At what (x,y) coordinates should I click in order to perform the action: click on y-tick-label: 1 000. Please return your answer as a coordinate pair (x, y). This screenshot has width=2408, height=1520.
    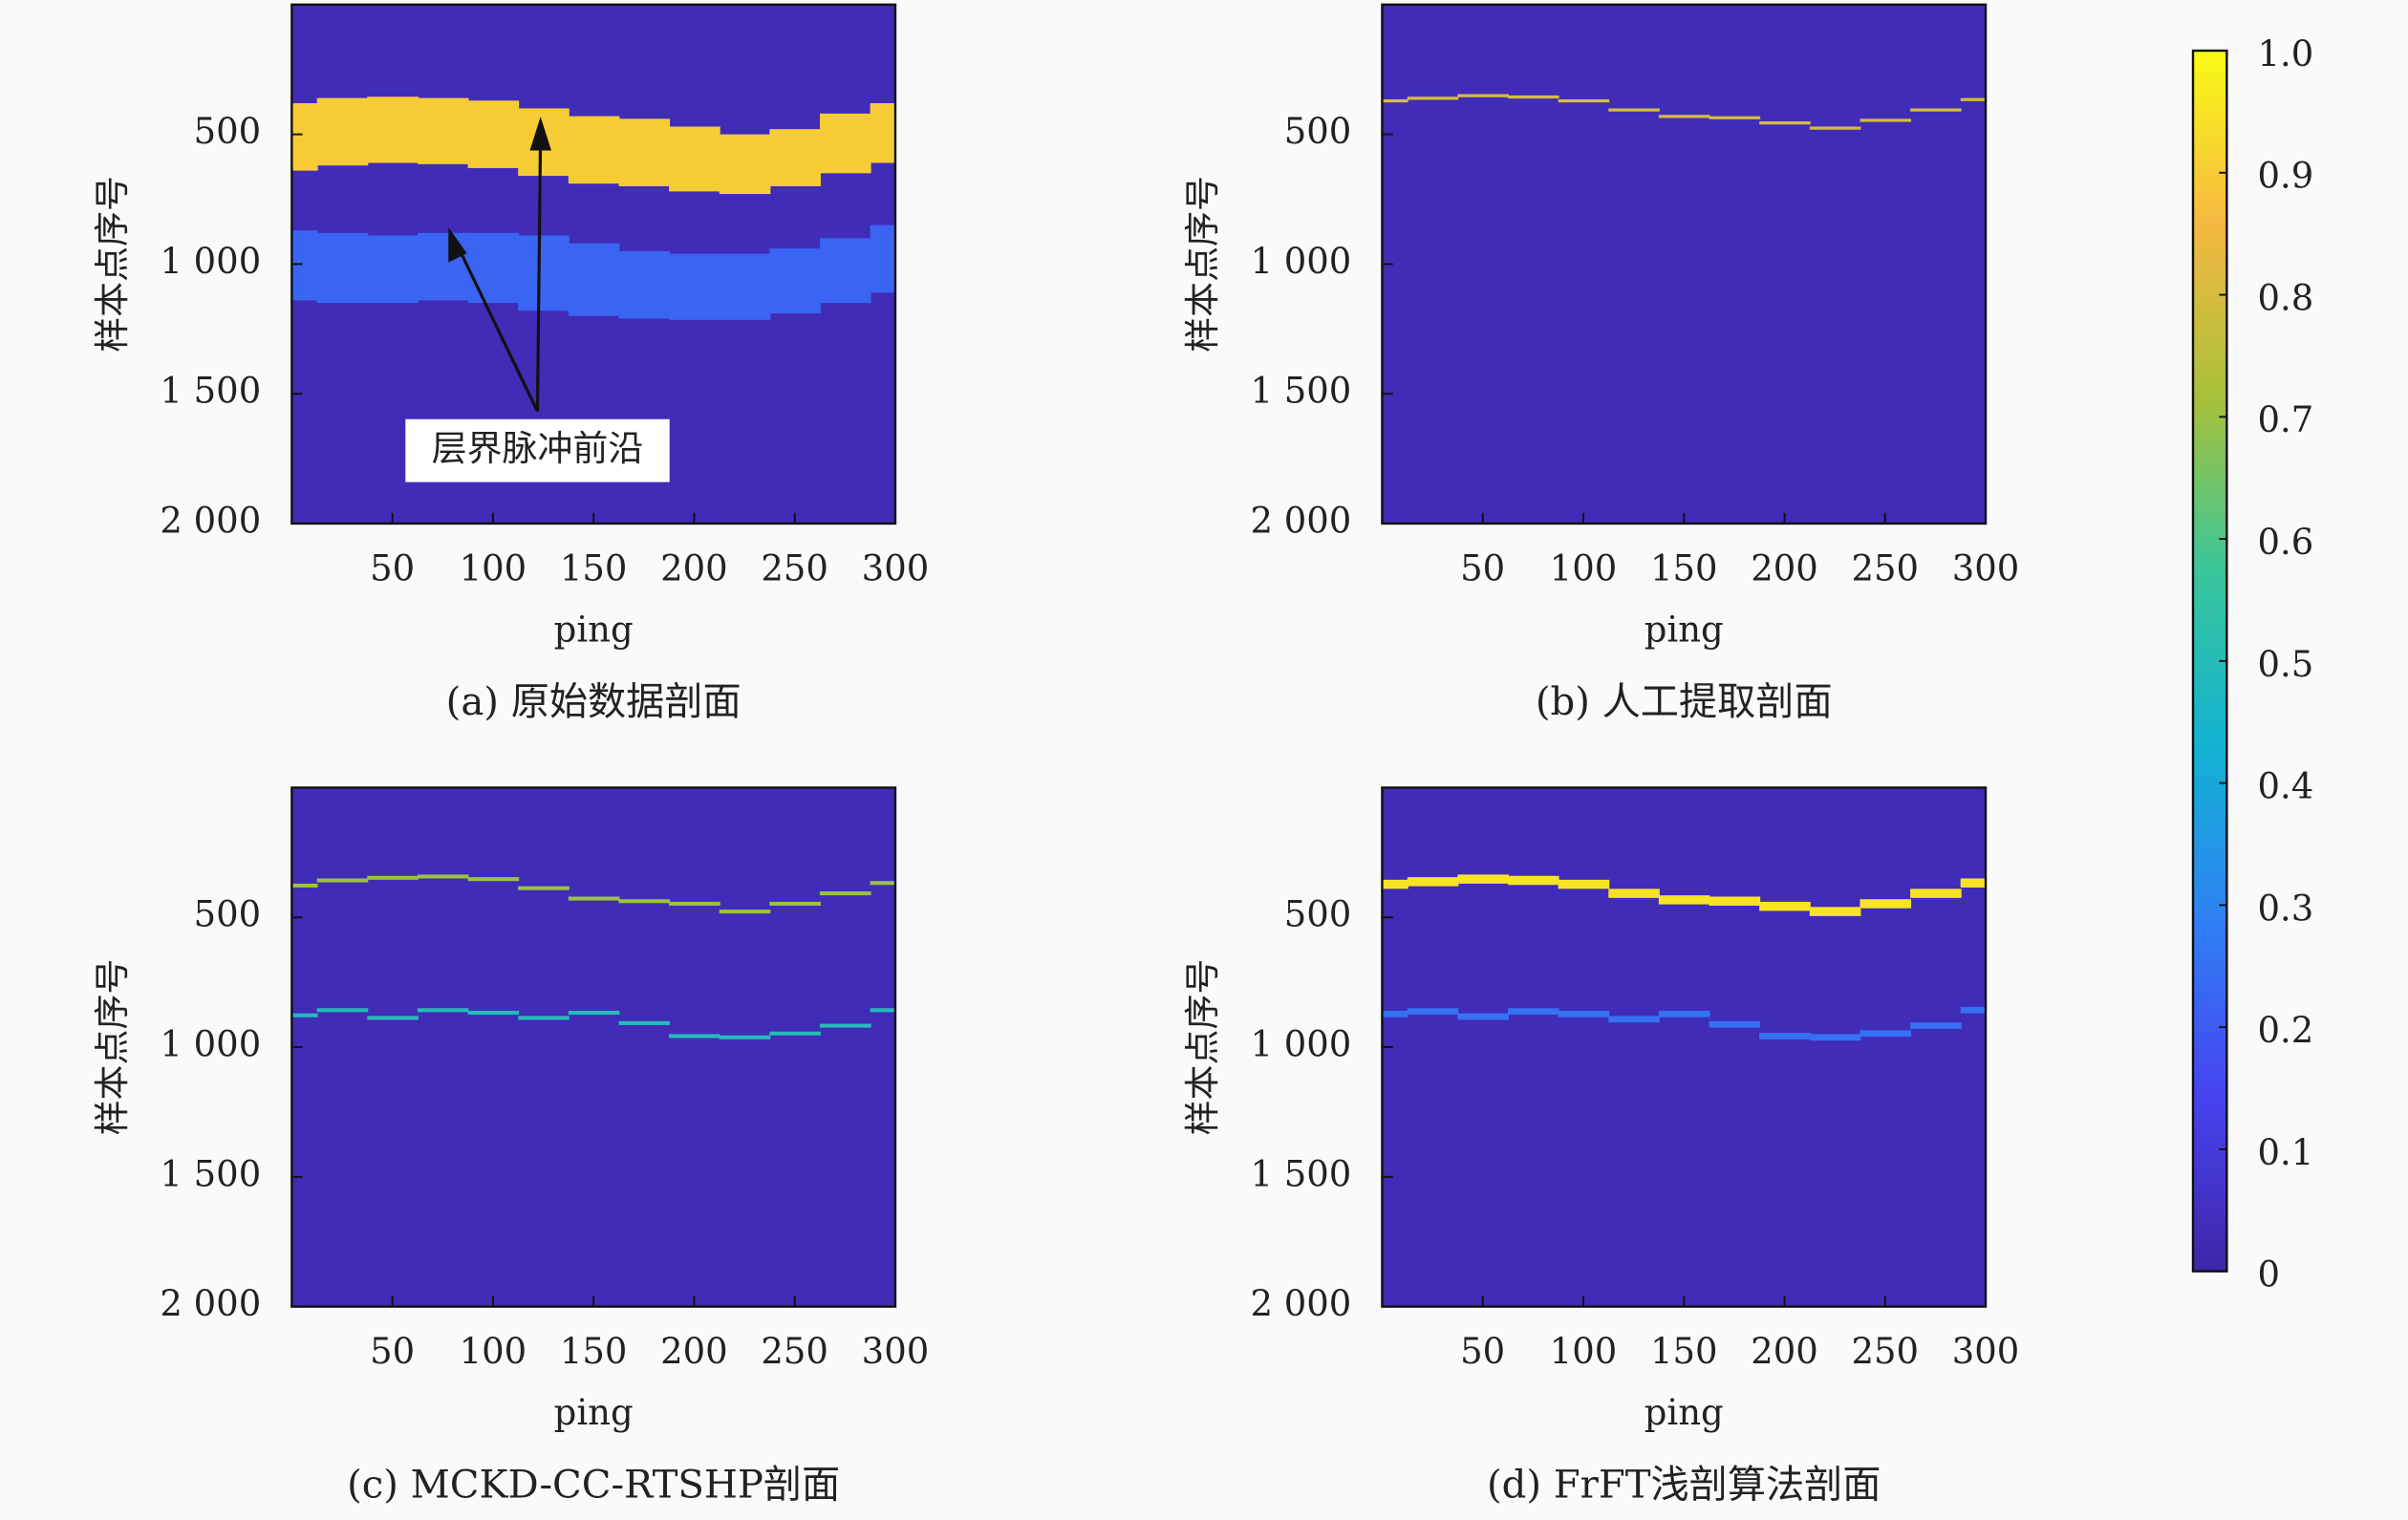
    Looking at the image, I should click on (211, 261).